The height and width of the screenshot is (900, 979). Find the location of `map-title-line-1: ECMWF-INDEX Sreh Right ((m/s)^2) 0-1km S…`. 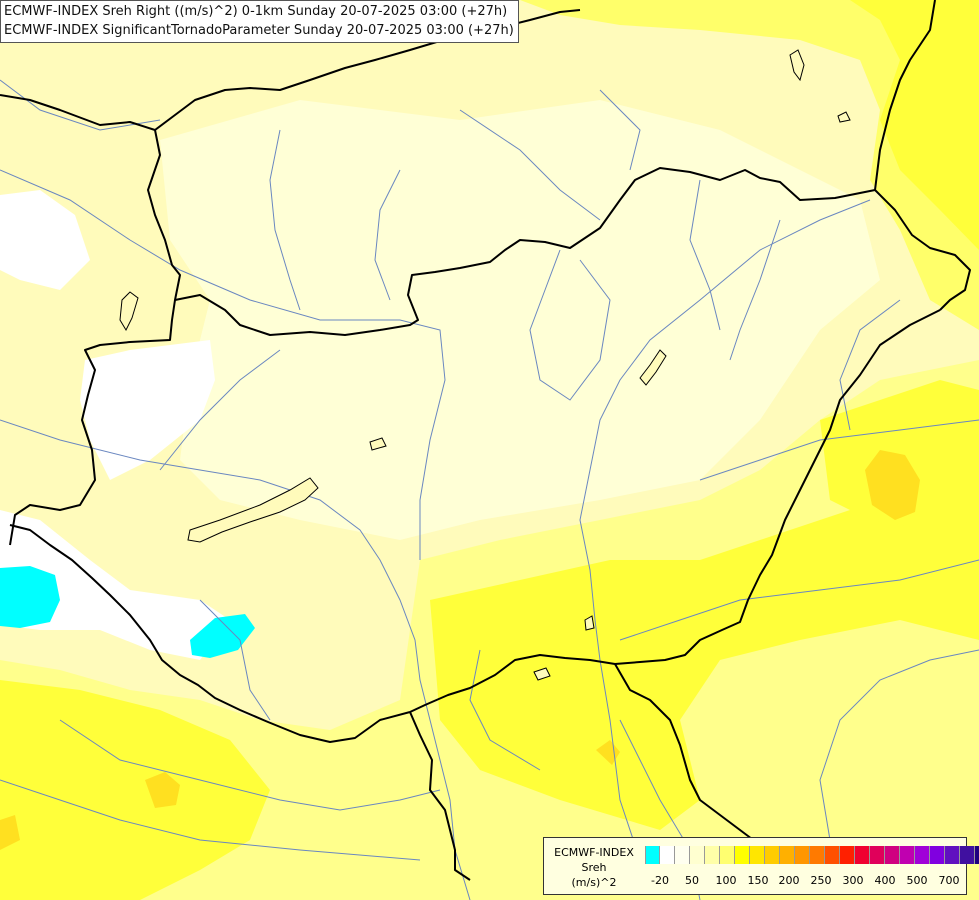

map-title-line-1: ECMWF-INDEX Sreh Right ((m/s)^2) 0-1km S… is located at coordinates (256, 11).